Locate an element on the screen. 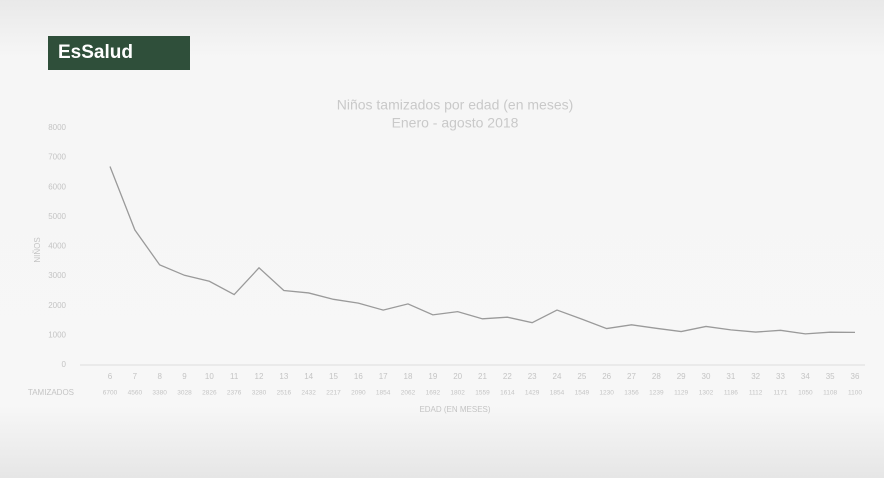 The height and width of the screenshot is (478, 884). x-tick-label: 31 is located at coordinates (730, 376).